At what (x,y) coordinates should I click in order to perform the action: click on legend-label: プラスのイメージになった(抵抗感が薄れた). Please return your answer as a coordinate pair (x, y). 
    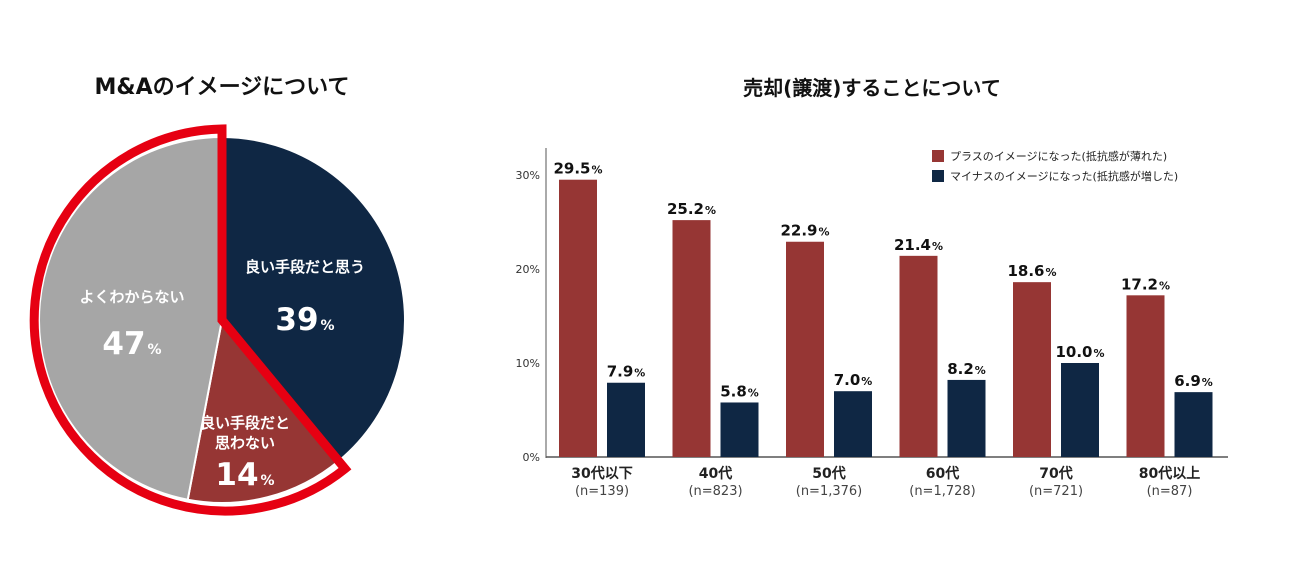
    Looking at the image, I should click on (1058, 156).